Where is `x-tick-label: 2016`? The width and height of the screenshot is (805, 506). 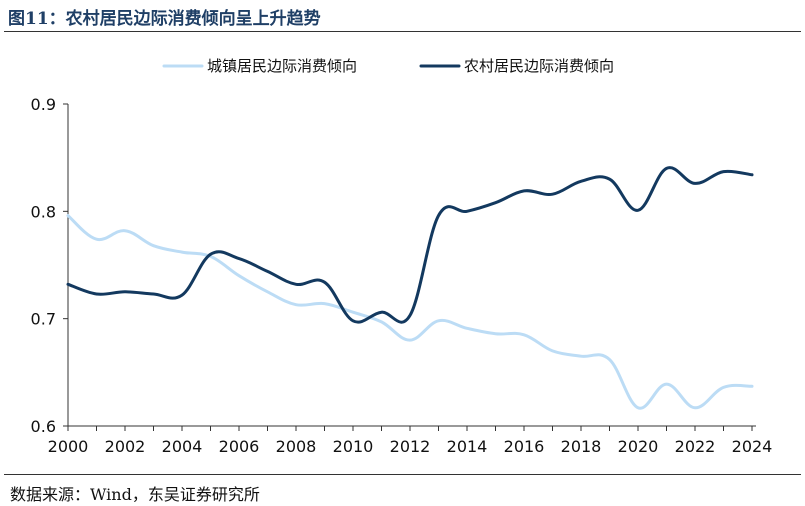 x-tick-label: 2016 is located at coordinates (524, 446).